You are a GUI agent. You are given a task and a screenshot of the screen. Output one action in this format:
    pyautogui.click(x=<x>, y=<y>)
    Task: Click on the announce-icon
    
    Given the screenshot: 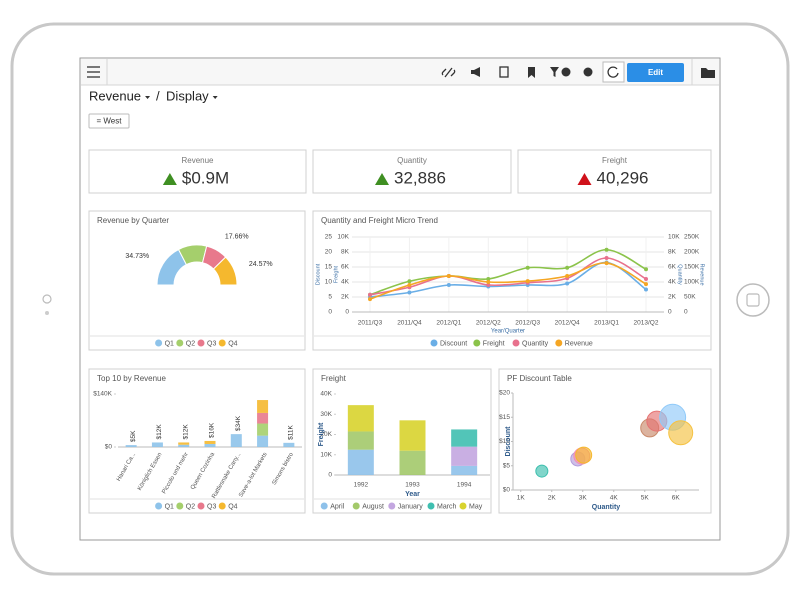 What is the action you would take?
    pyautogui.click(x=475, y=72)
    